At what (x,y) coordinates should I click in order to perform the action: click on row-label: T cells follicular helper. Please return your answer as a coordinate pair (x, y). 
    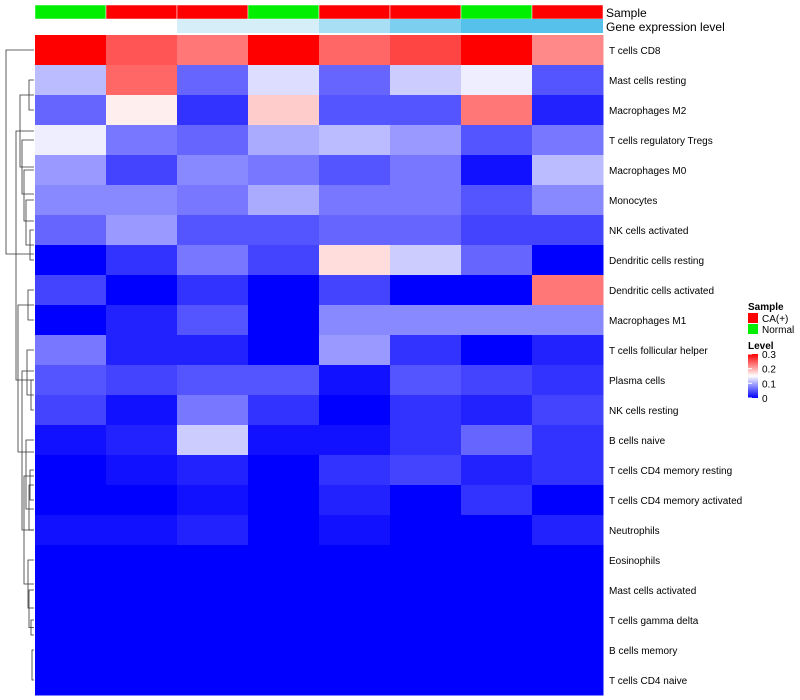
    Looking at the image, I should click on (658, 351).